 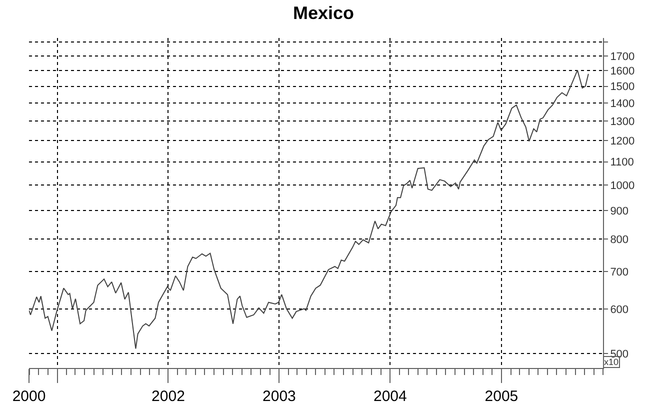 What do you see at coordinates (279, 396) in the screenshot?
I see `x-tick-label: 2003` at bounding box center [279, 396].